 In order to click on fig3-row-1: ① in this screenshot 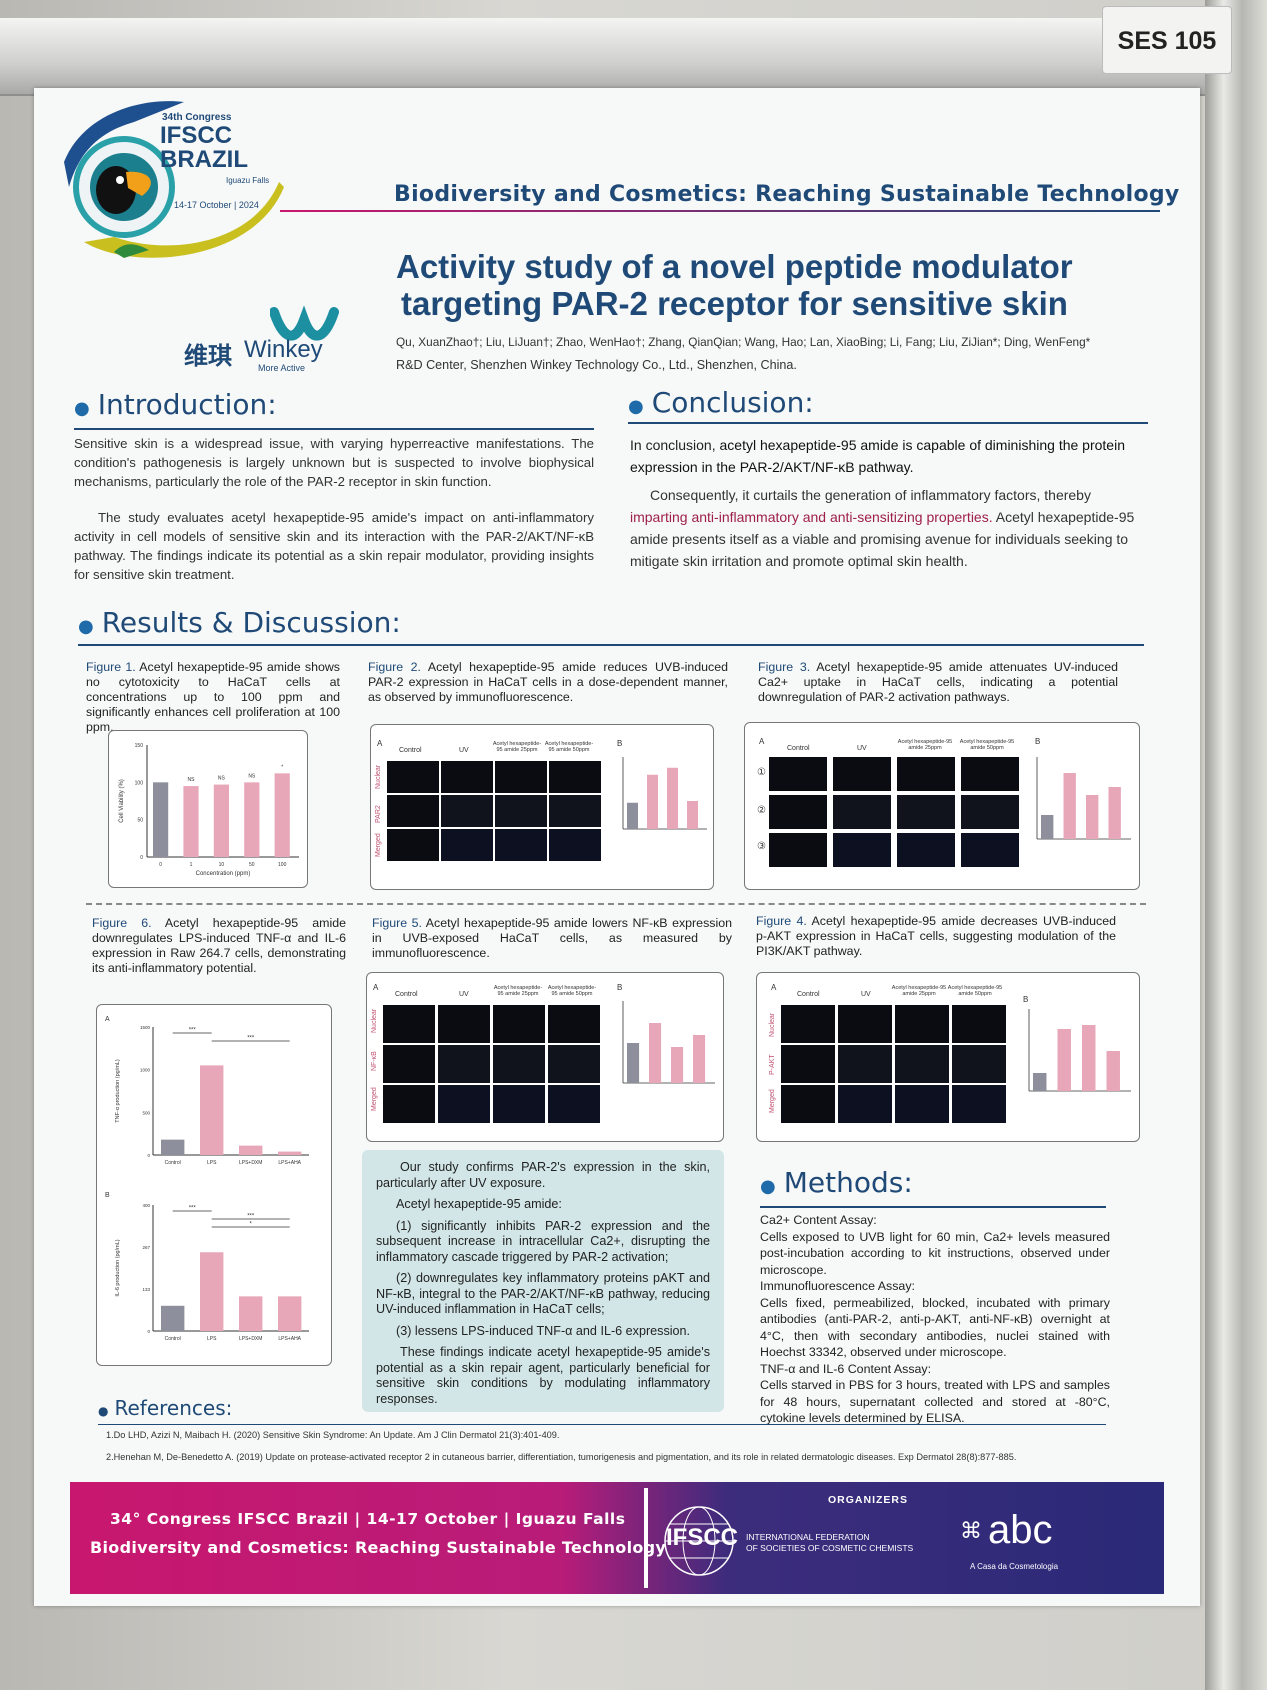, I will do `click(761, 772)`.